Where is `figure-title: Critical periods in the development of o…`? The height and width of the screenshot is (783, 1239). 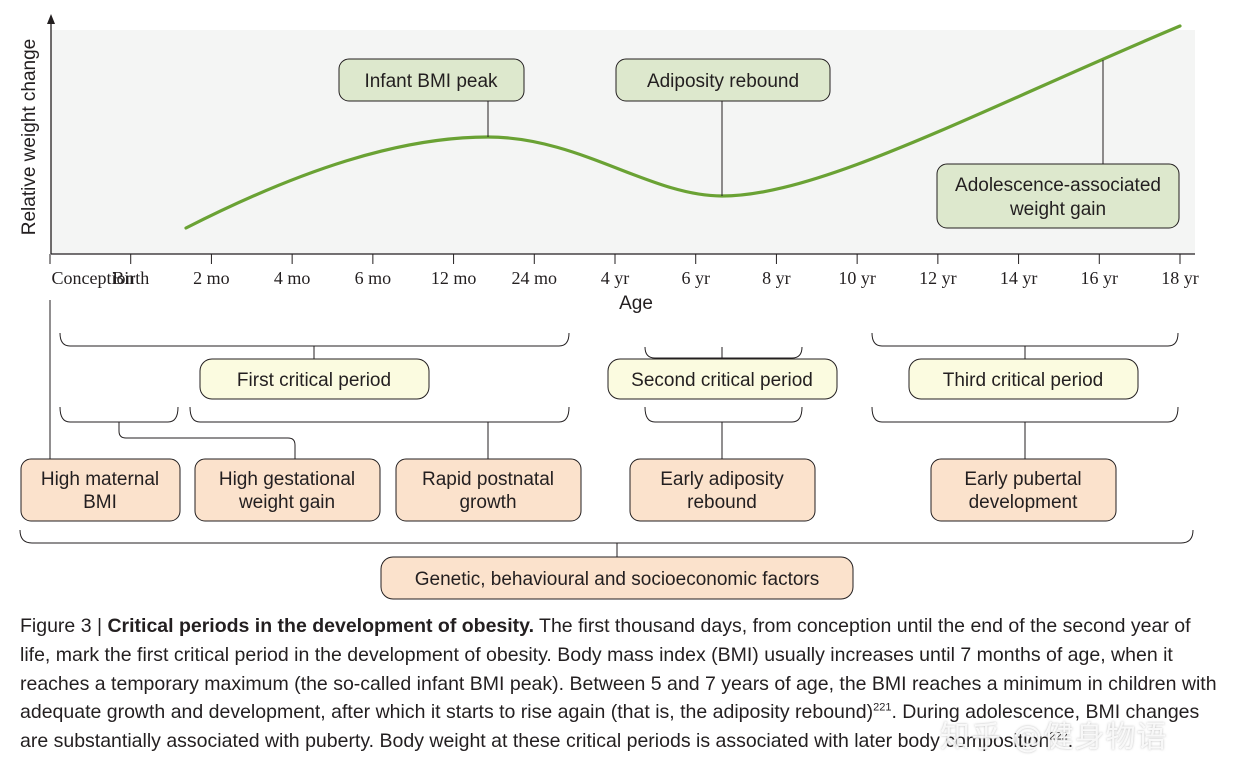 figure-title: Critical periods in the development of o… is located at coordinates (320, 626).